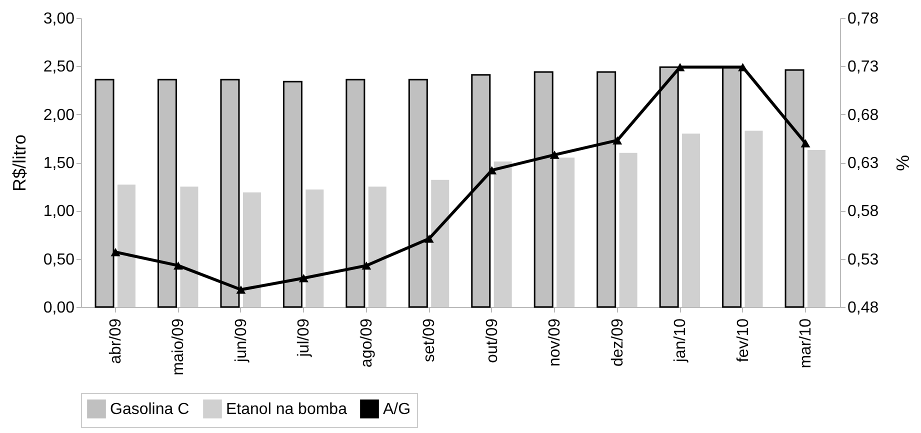 This screenshot has width=921, height=433. What do you see at coordinates (863, 67) in the screenshot?
I see `y2-tick-label: 0,73` at bounding box center [863, 67].